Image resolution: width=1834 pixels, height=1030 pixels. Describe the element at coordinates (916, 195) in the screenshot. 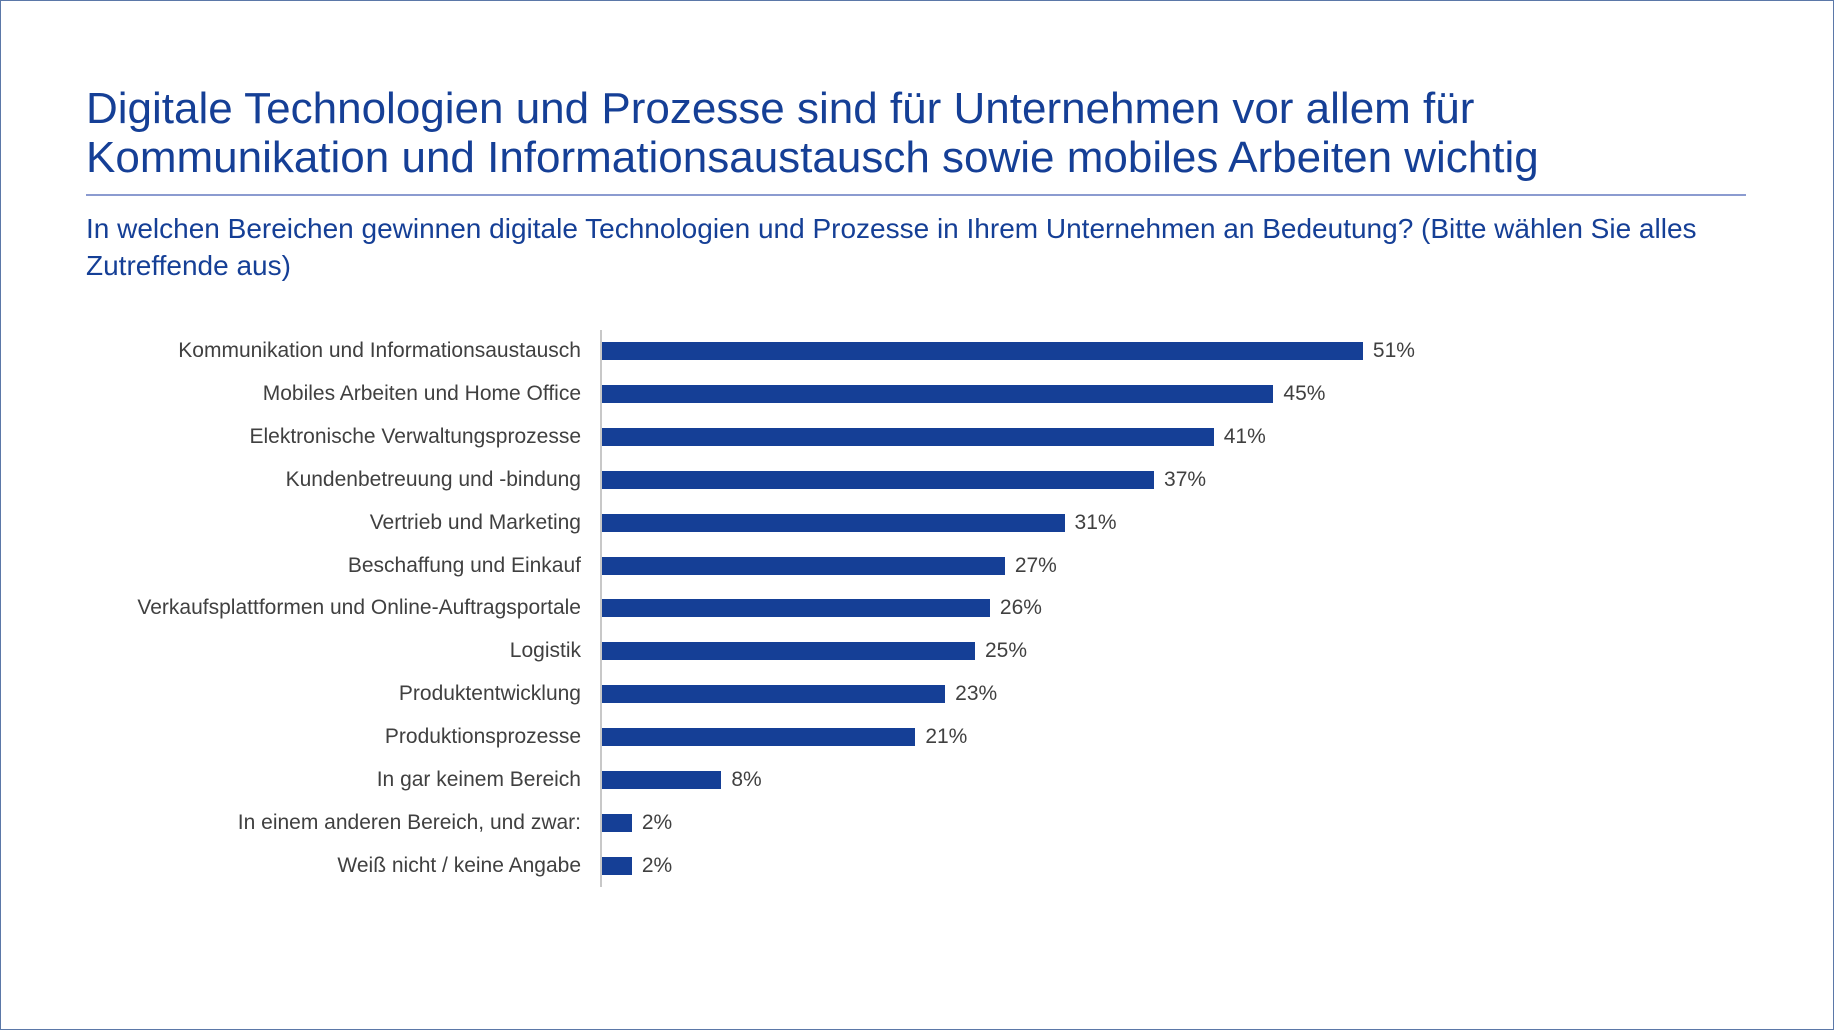

I see `title-divider` at that location.